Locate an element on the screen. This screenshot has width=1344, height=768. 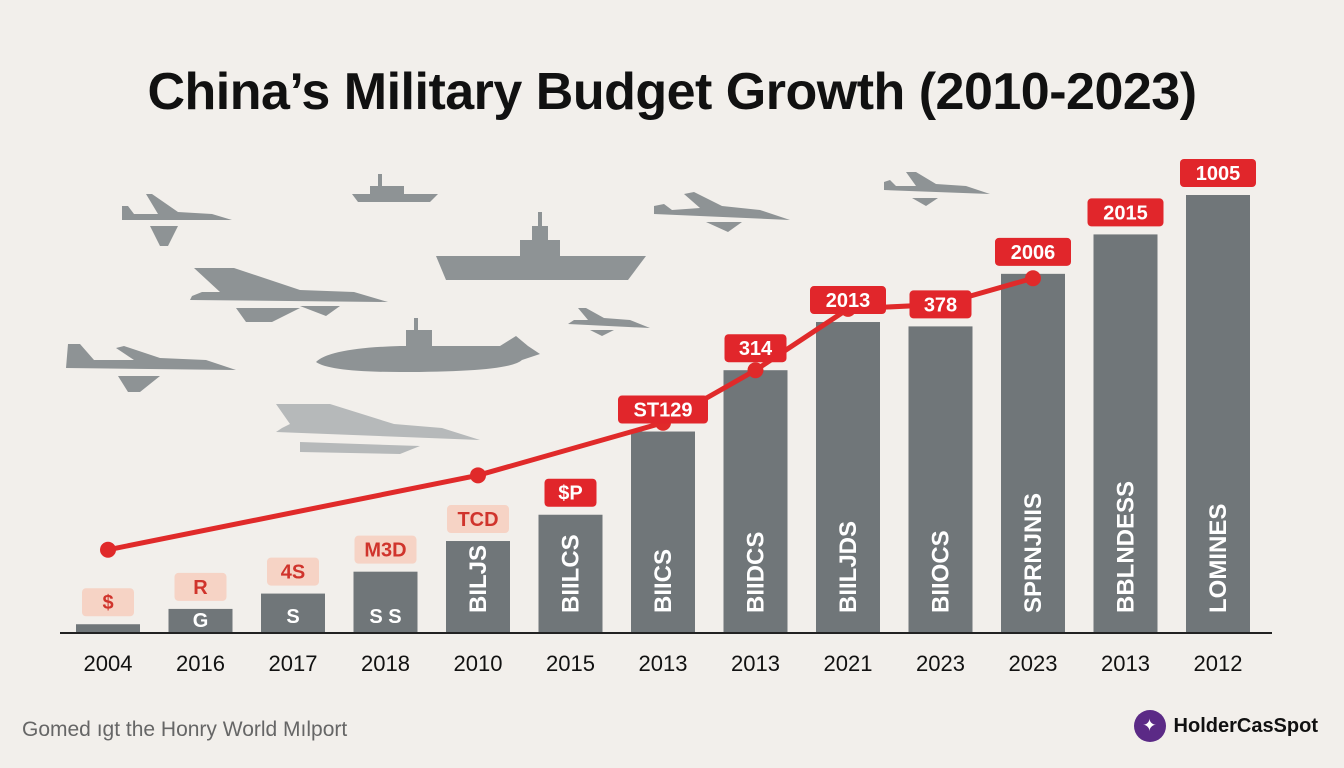
value-label-11: 2015 is located at coordinates (1125, 212).